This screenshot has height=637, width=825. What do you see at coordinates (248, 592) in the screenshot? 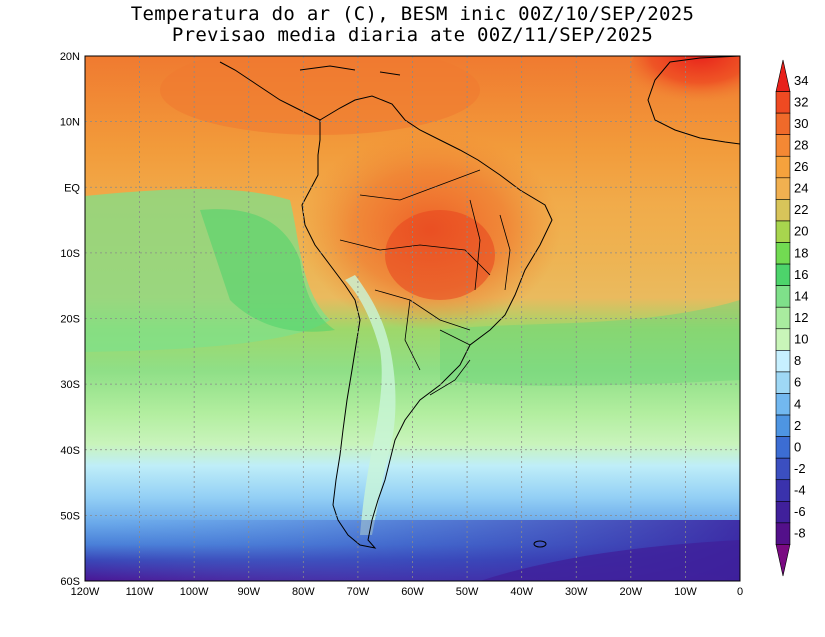
I see `lon-tick-label: 90W` at bounding box center [248, 592].